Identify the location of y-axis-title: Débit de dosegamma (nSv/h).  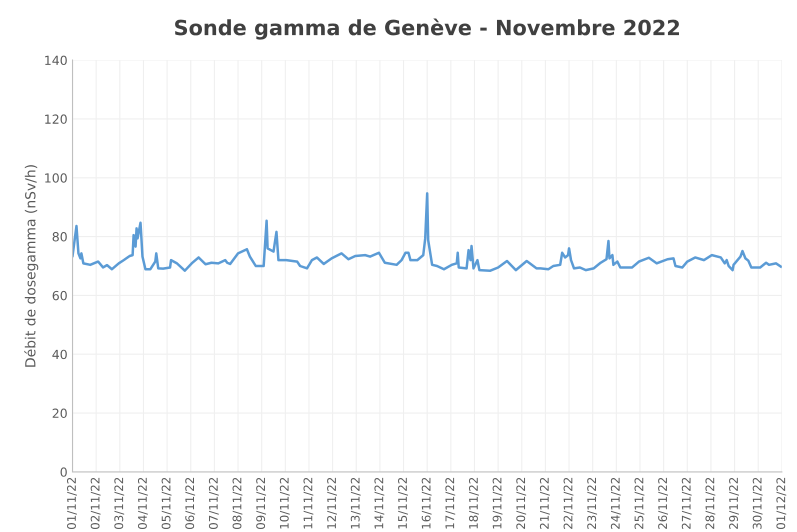
(31, 266).